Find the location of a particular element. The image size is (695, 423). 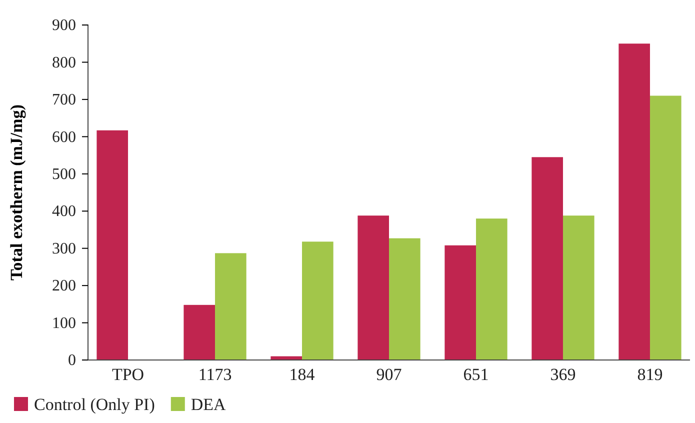

x-tick-label: 907 is located at coordinates (389, 374).